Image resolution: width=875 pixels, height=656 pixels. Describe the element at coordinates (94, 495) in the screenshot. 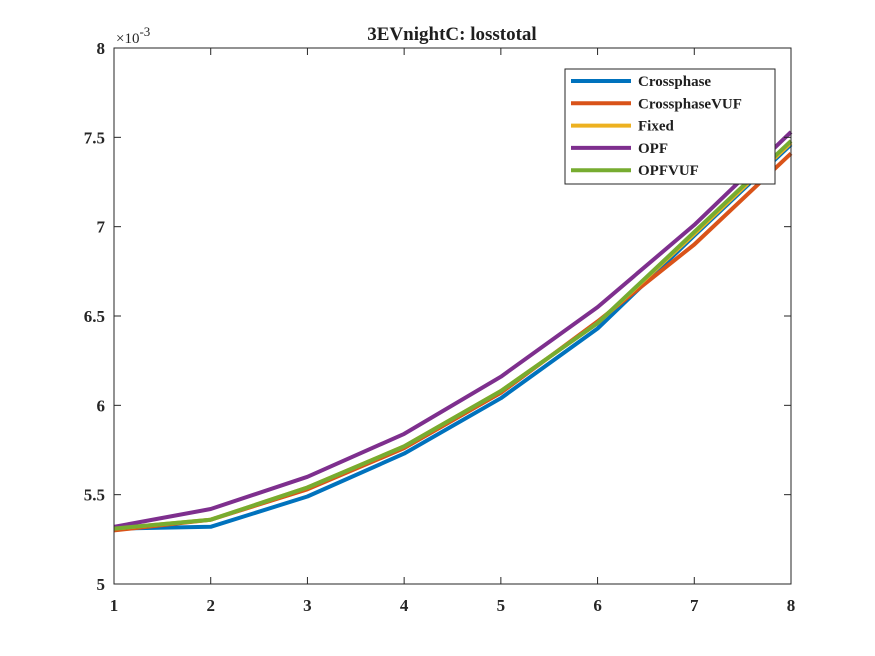

I see `y-tick-label: 5.5` at that location.